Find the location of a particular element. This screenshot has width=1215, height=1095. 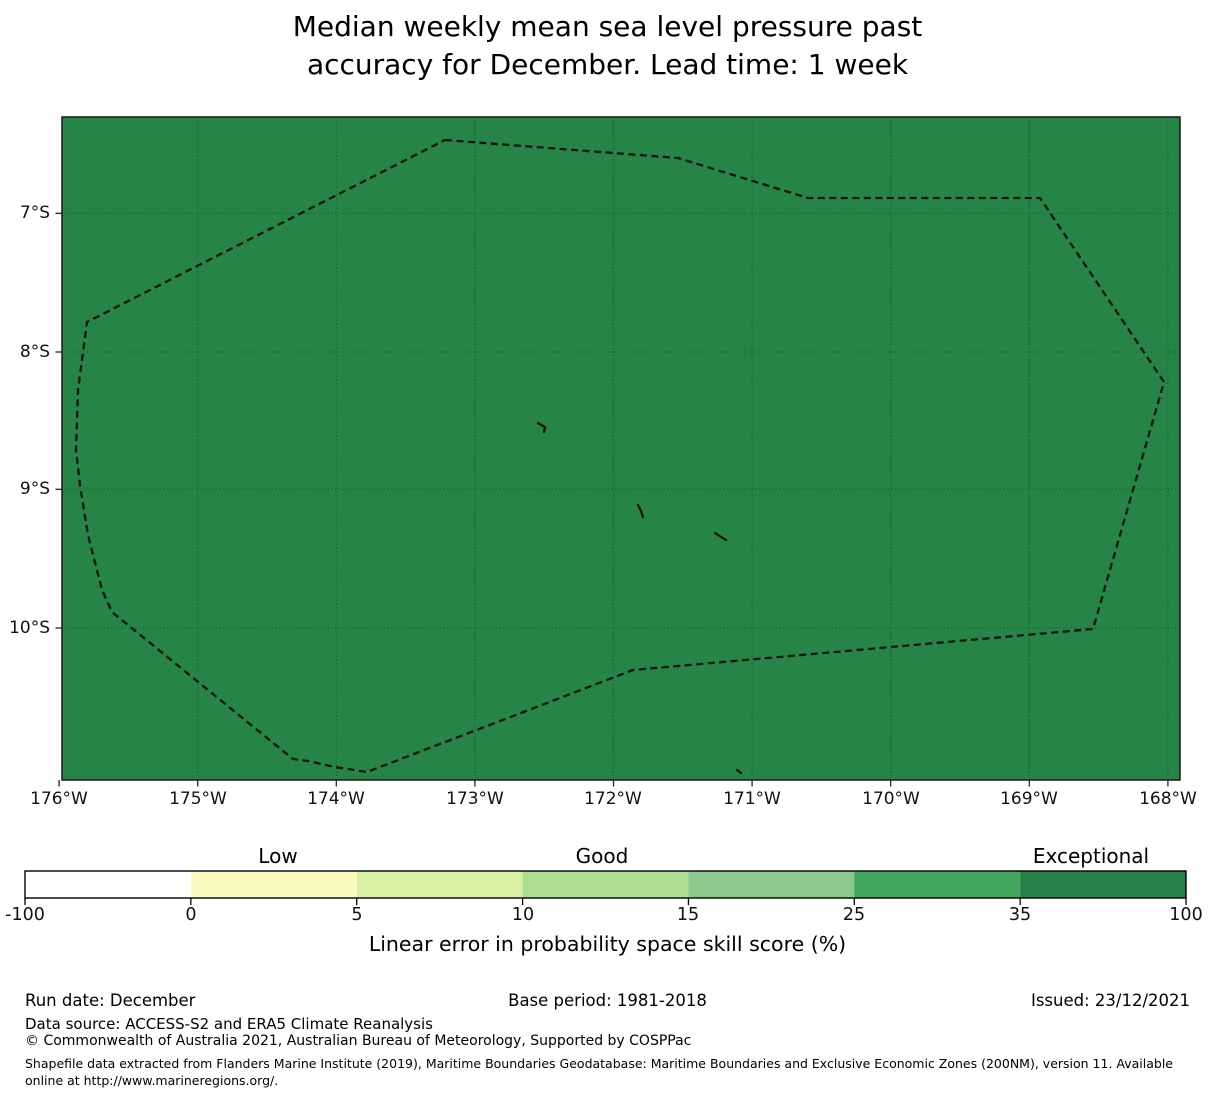

colorbar-tick-label: 0 is located at coordinates (191, 915).